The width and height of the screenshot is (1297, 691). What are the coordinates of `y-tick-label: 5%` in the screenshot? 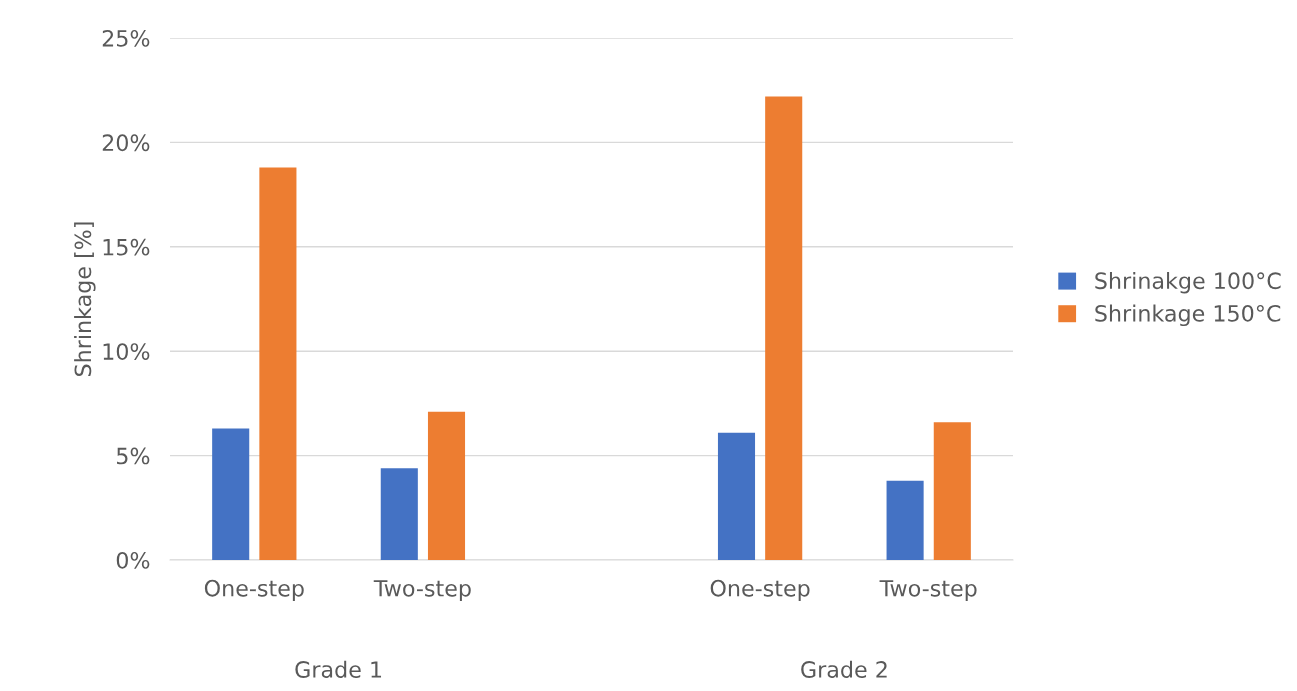 It's located at (133, 456).